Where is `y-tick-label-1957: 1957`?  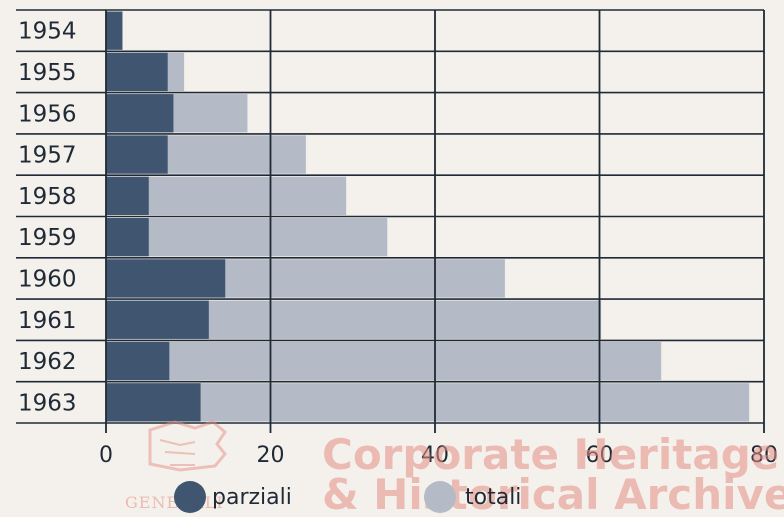 y-tick-label-1957: 1957 is located at coordinates (47, 156).